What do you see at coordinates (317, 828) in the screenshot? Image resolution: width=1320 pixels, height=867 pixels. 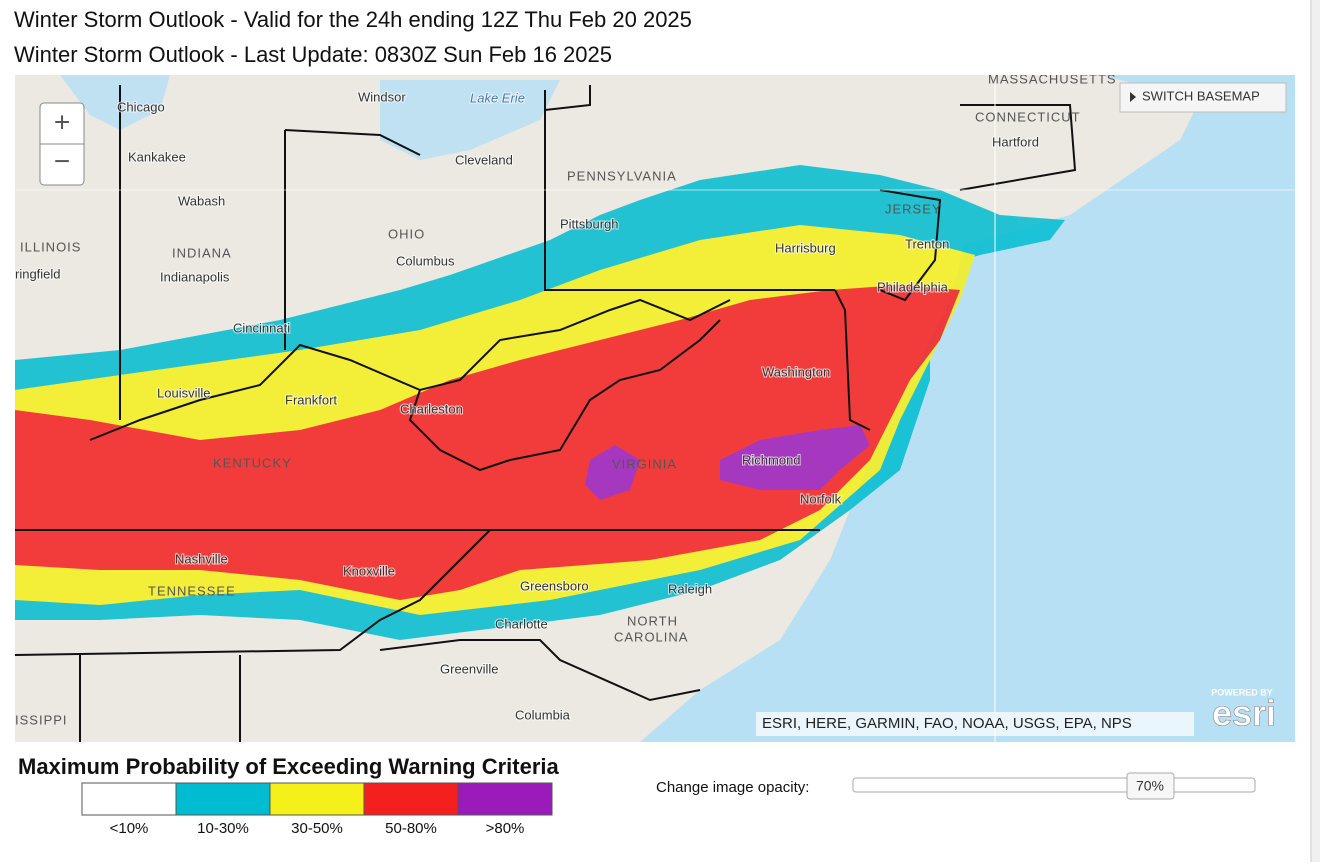 I see `legend-label: 30-50%` at bounding box center [317, 828].